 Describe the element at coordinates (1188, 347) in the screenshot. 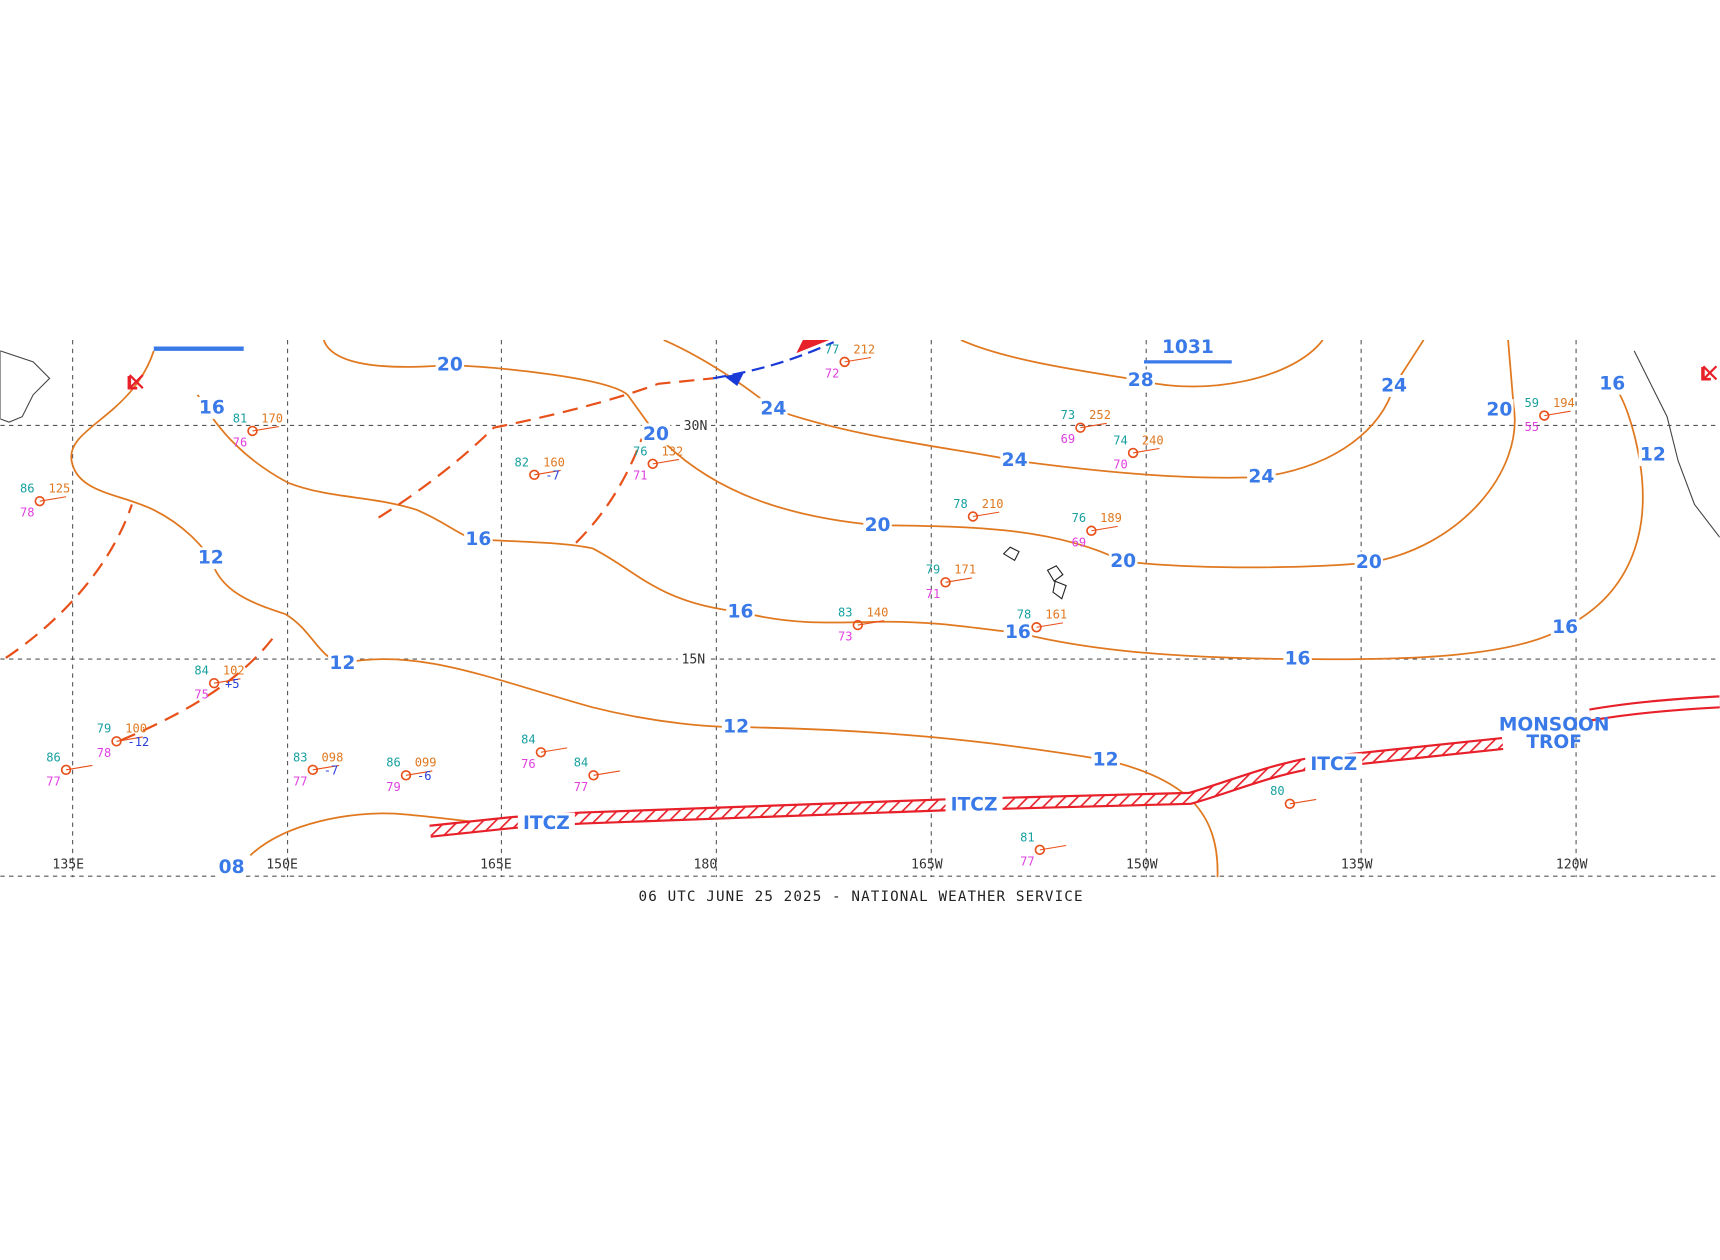

I see `high-pressure-label: 1031` at that location.